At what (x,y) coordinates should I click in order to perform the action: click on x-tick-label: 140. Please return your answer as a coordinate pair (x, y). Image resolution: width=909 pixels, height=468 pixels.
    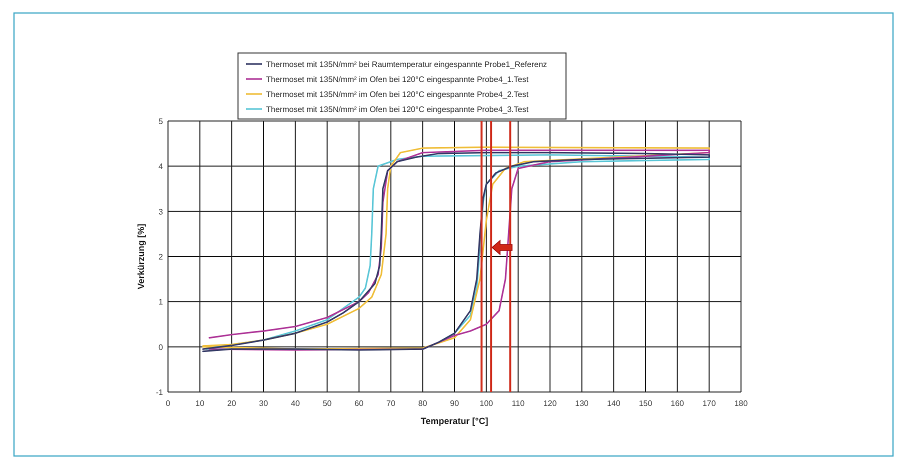
    Looking at the image, I should click on (613, 403).